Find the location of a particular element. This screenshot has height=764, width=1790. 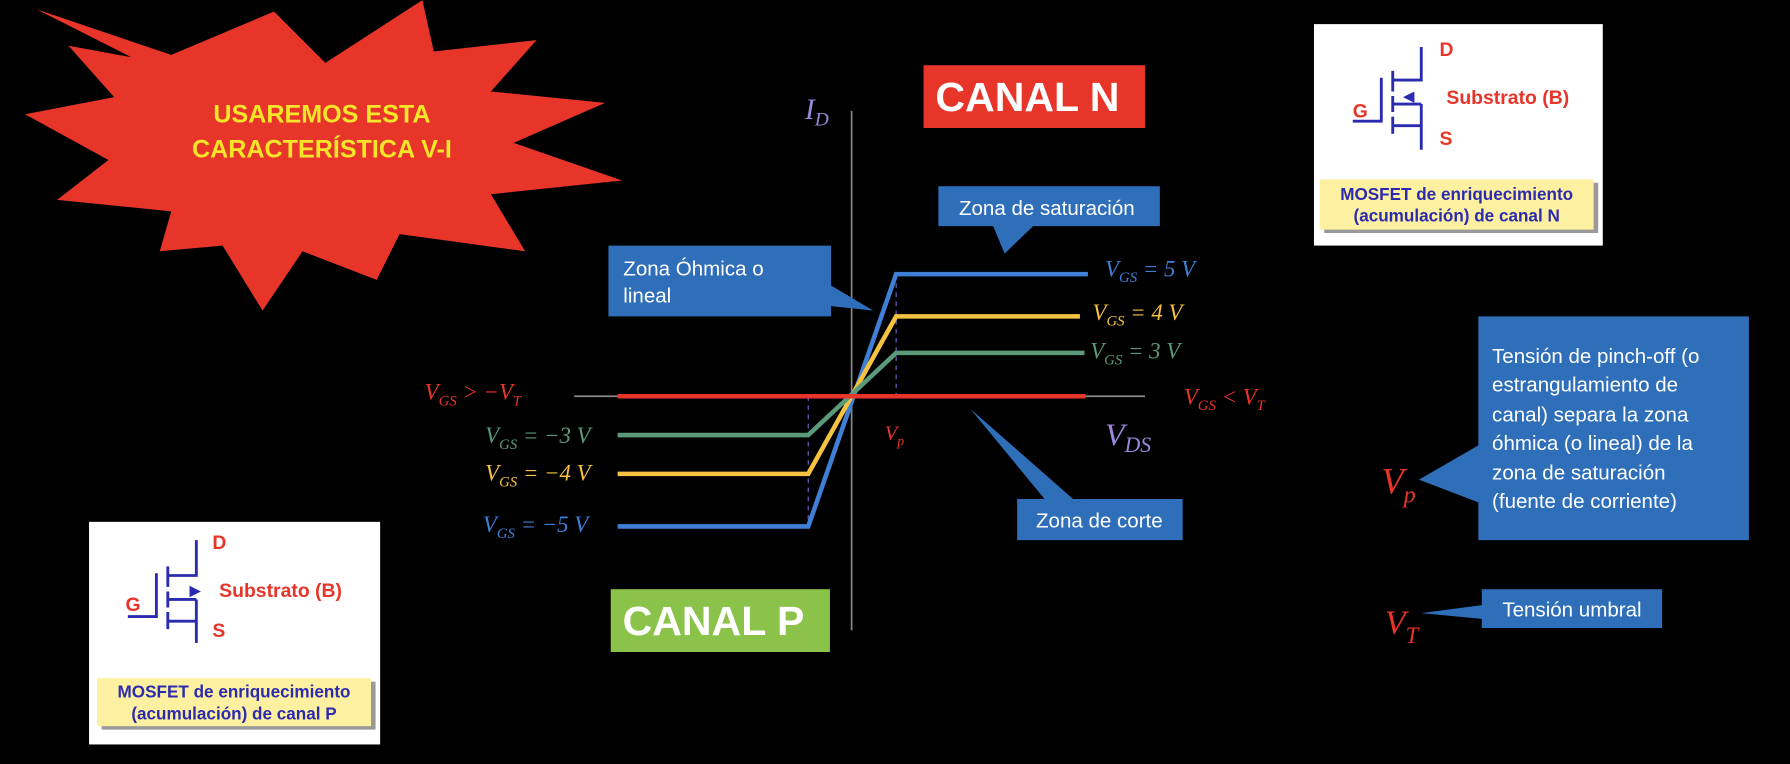

burst-text: USAREMOS ESTA is located at coordinates (321, 114).